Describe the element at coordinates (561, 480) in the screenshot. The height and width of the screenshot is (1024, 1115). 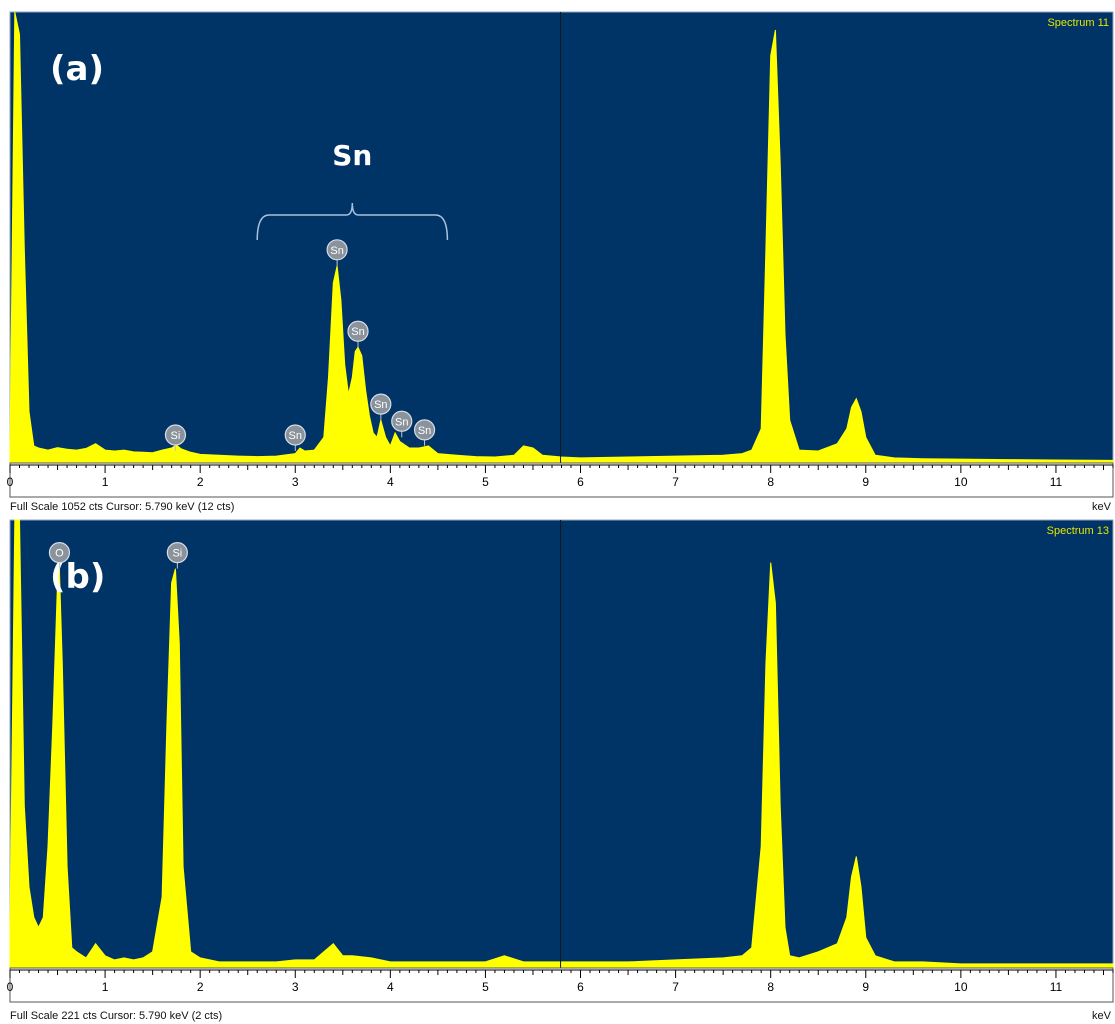
I see `x-axis-strip-a` at that location.